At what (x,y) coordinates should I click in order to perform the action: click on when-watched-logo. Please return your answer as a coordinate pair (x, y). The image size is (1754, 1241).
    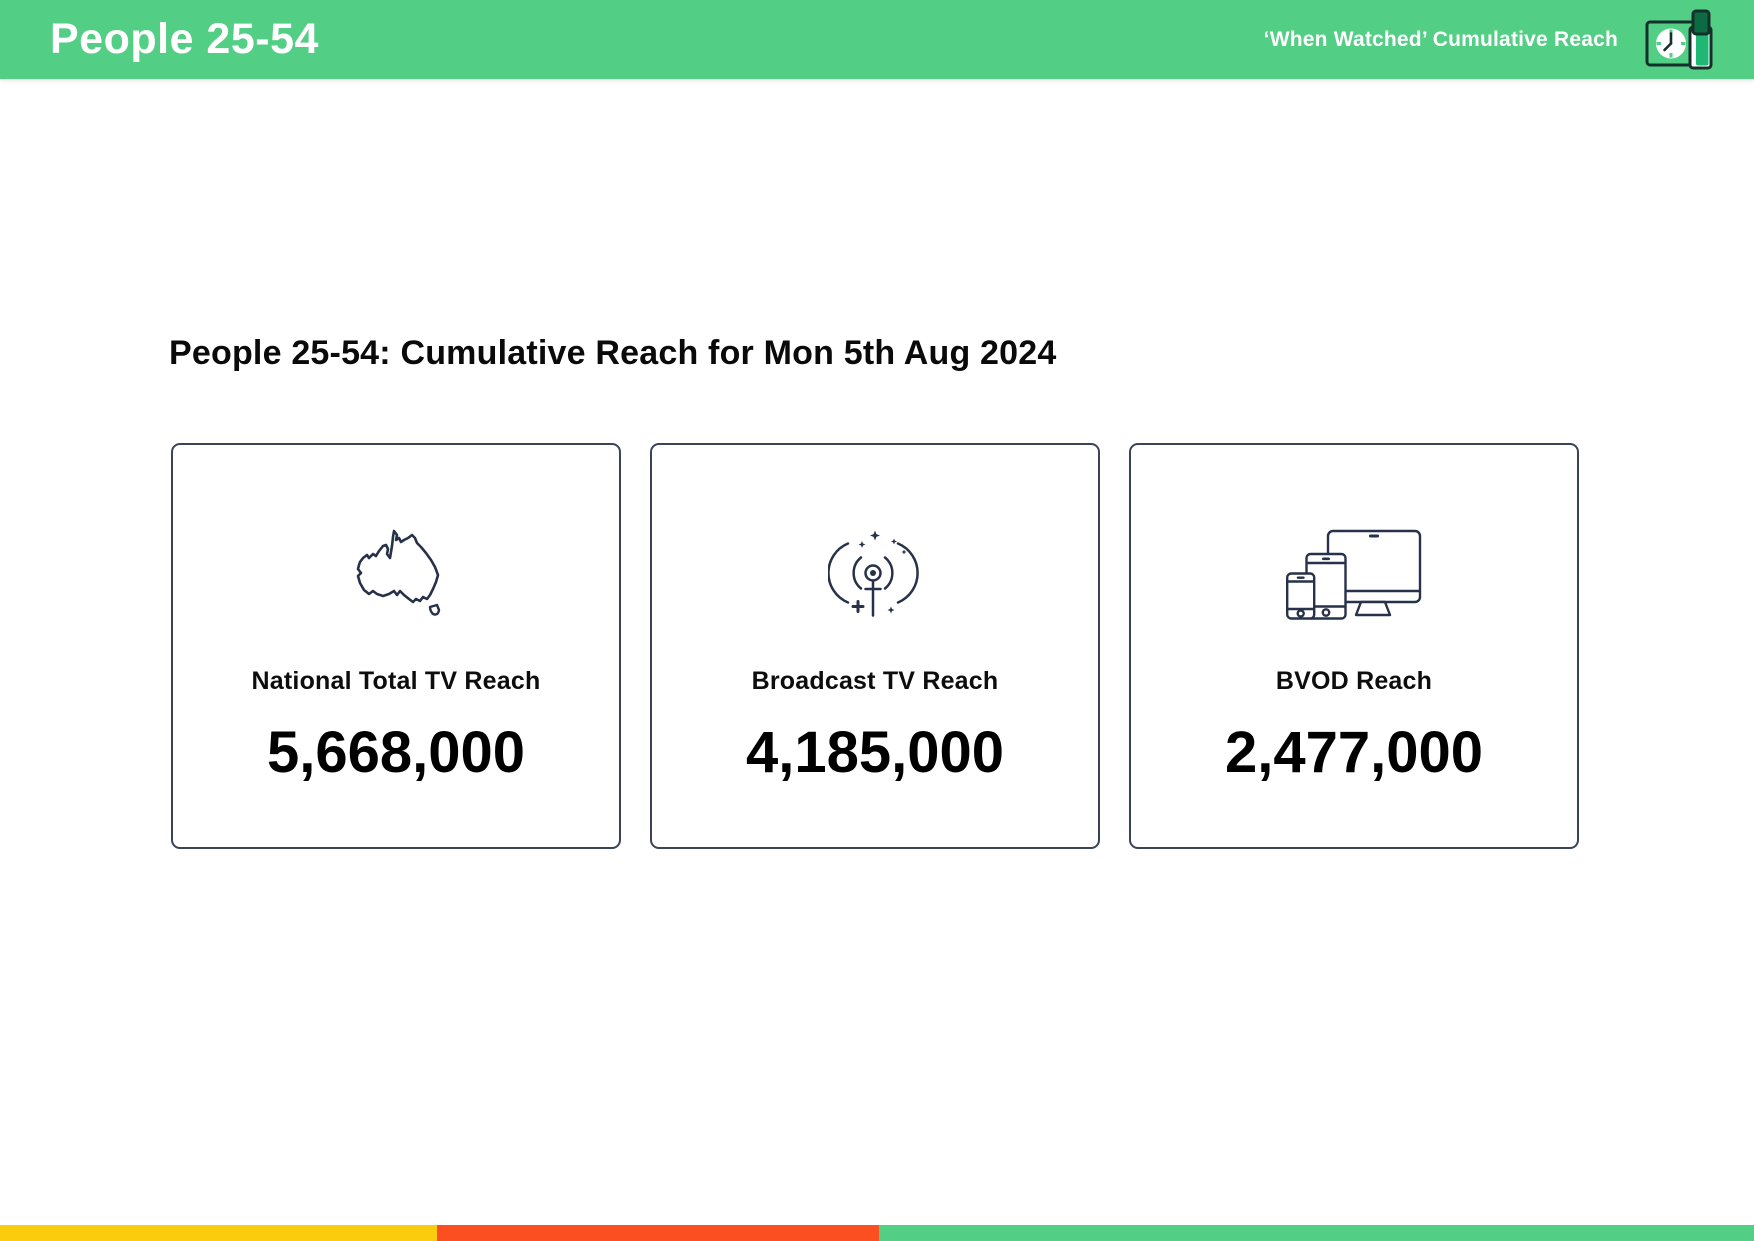
    Looking at the image, I should click on (1679, 39).